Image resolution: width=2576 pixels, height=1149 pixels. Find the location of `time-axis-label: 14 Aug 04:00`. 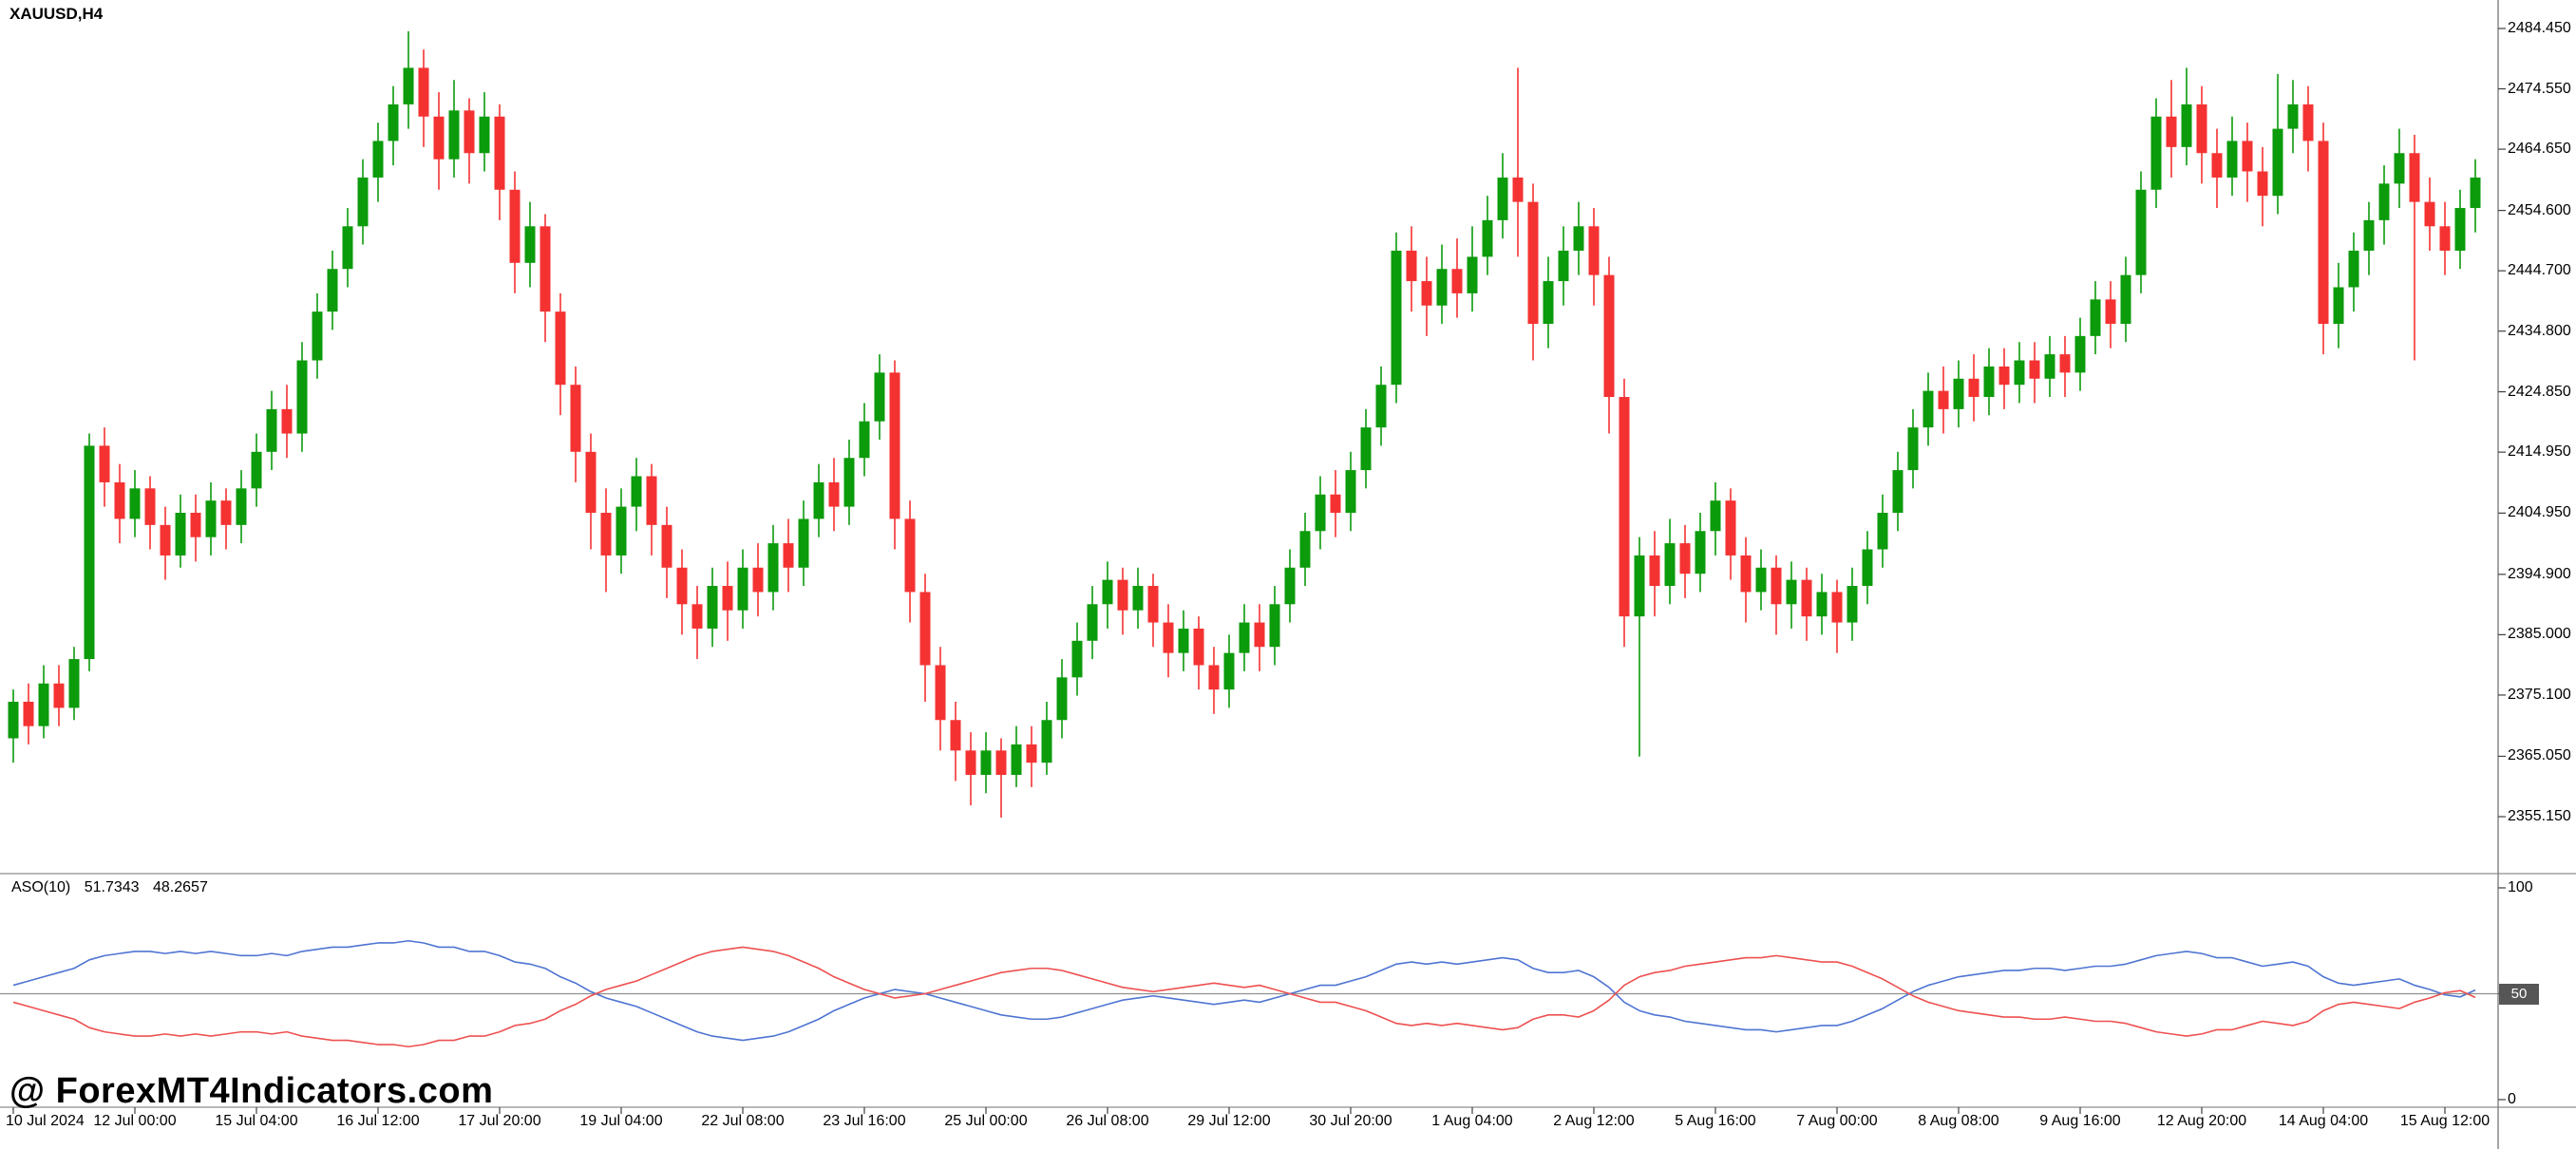

time-axis-label: 14 Aug 04:00 is located at coordinates (2323, 1121).